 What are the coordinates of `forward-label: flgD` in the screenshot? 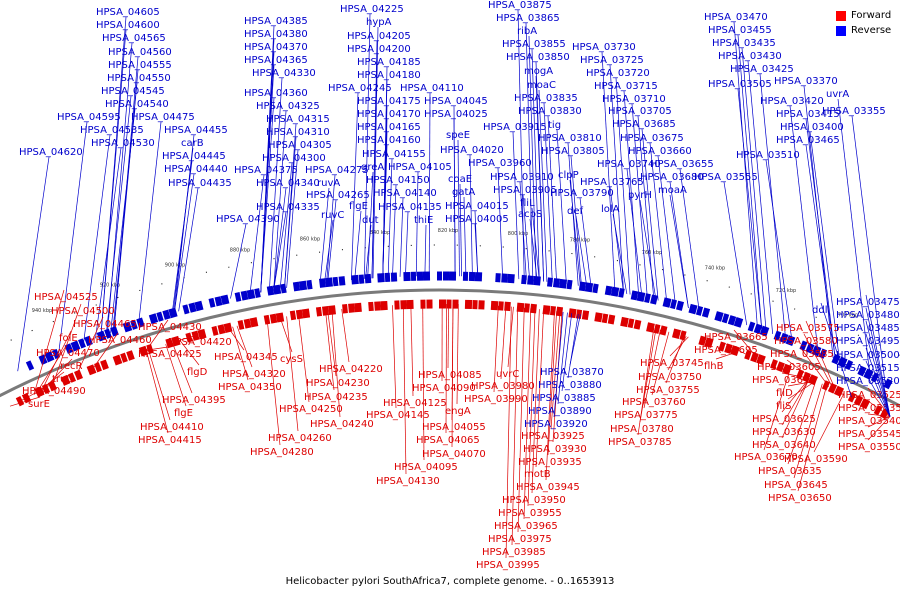 It's located at (197, 372).